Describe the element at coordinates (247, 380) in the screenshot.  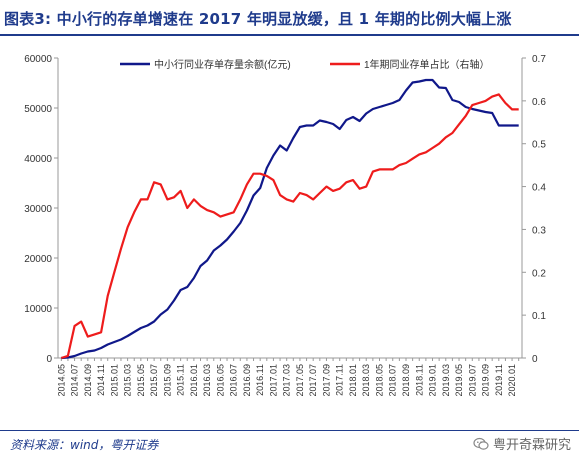
I see `x-tick-label: 2016.09` at that location.